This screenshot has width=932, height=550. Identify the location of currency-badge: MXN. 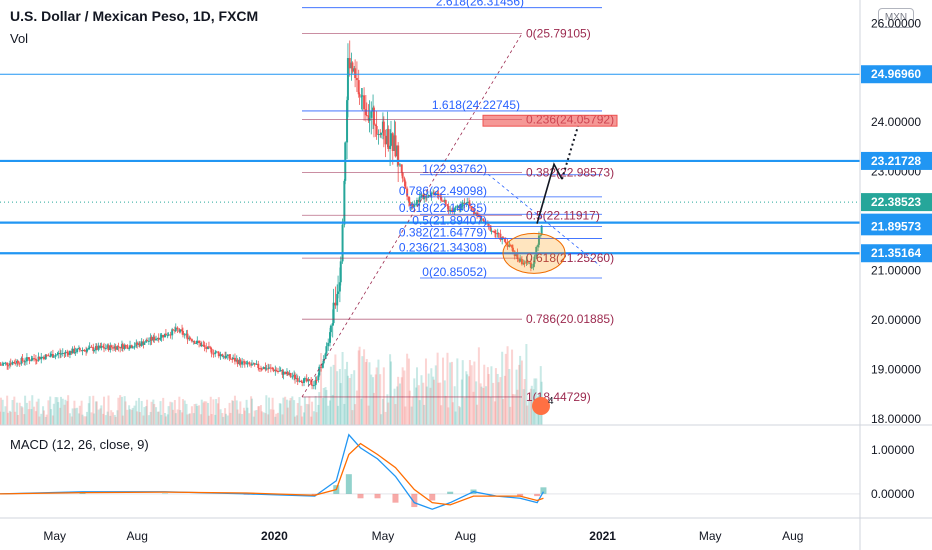
(896, 18).